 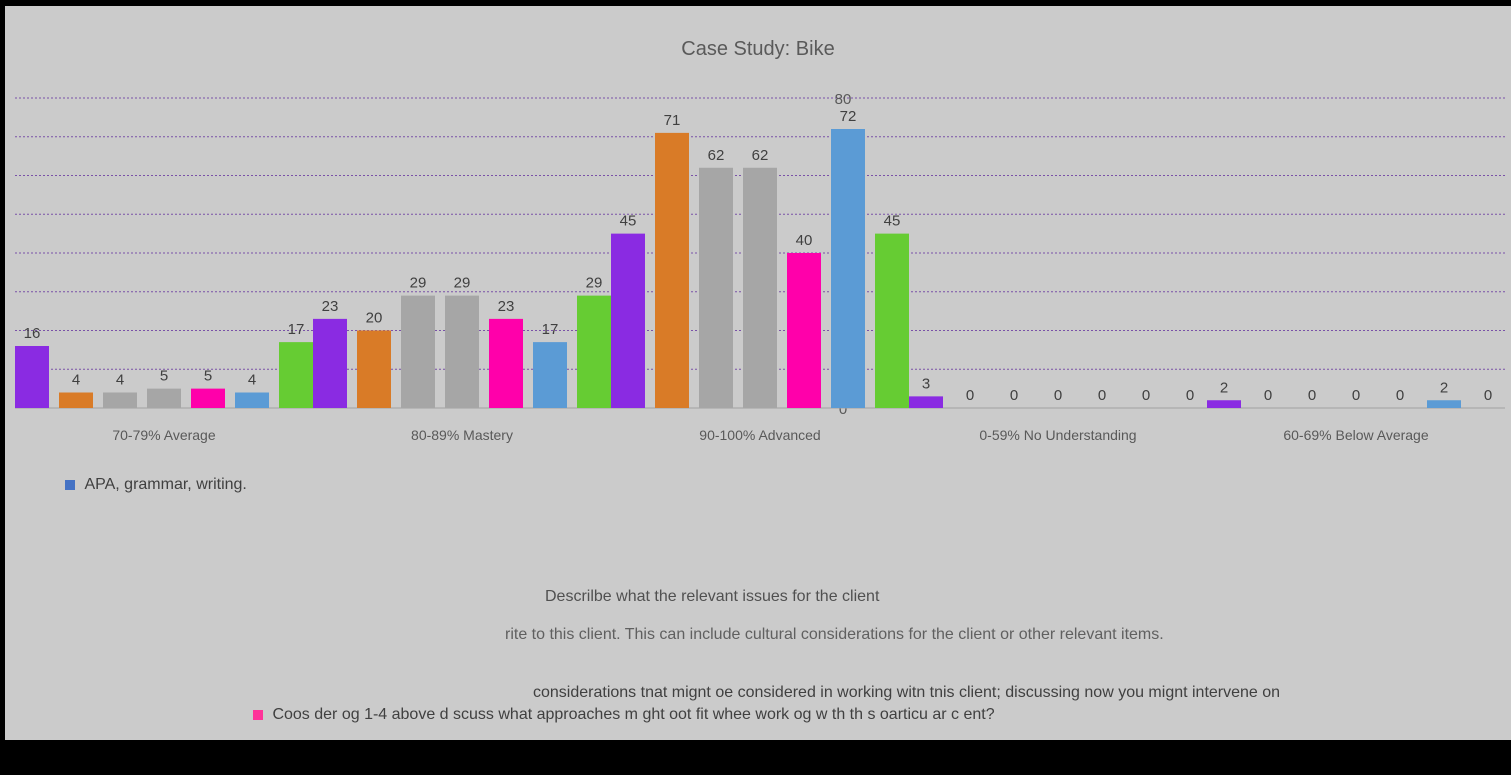 I want to click on legend-item-apa: APA, grammar, writing., so click(x=156, y=485).